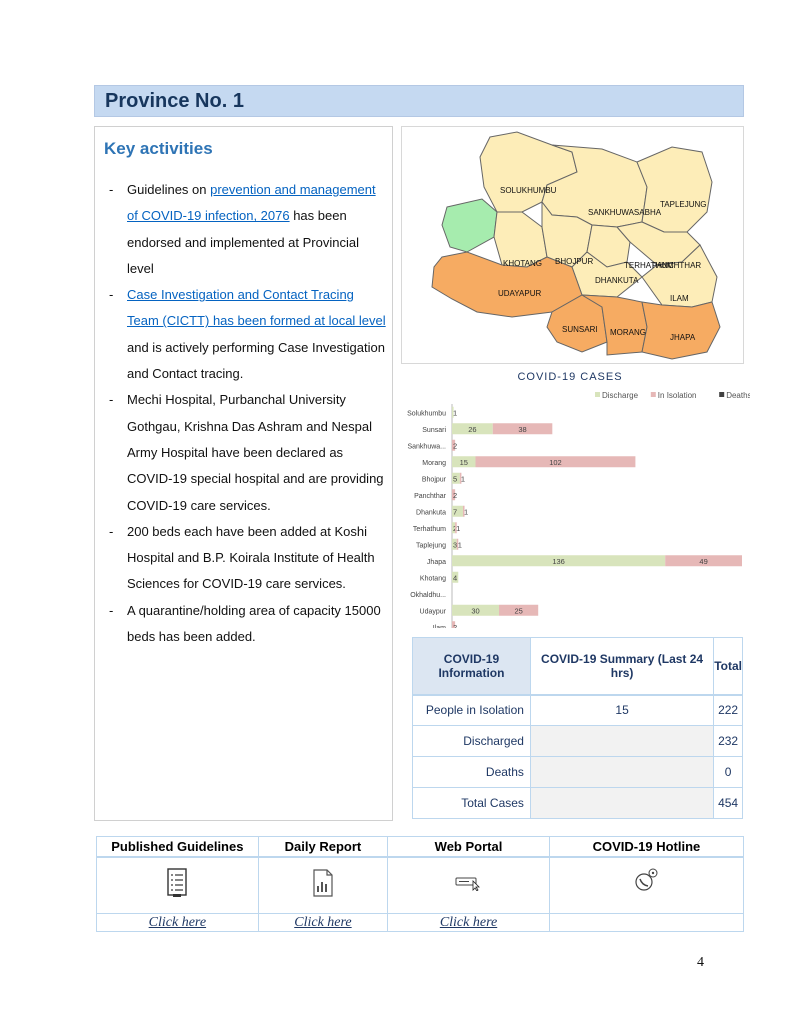 The height and width of the screenshot is (1035, 800). I want to click on key-activities-heading: Key activities, so click(158, 148).